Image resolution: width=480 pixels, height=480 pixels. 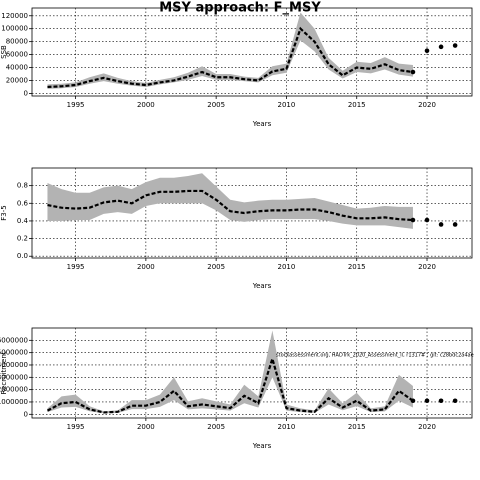 What do you see at coordinates (14, 29) in the screenshot?
I see `y-tick-label: 100000` at bounding box center [14, 29].